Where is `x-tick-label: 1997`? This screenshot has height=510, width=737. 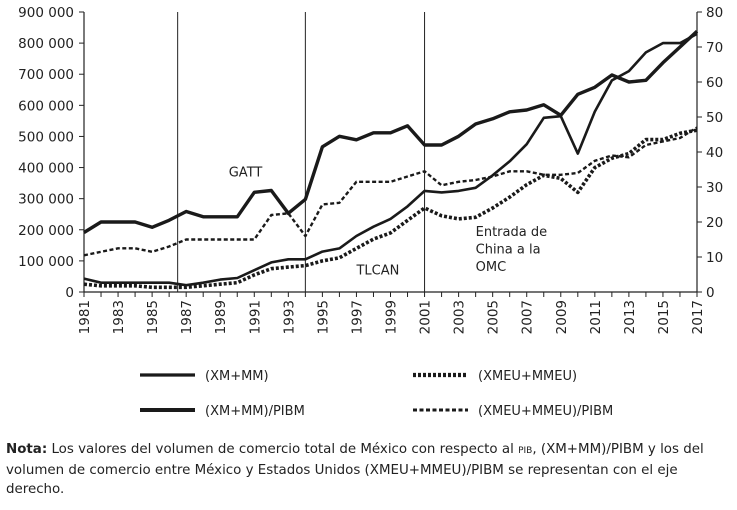
x-tick-label: 1997 is located at coordinates (357, 317).